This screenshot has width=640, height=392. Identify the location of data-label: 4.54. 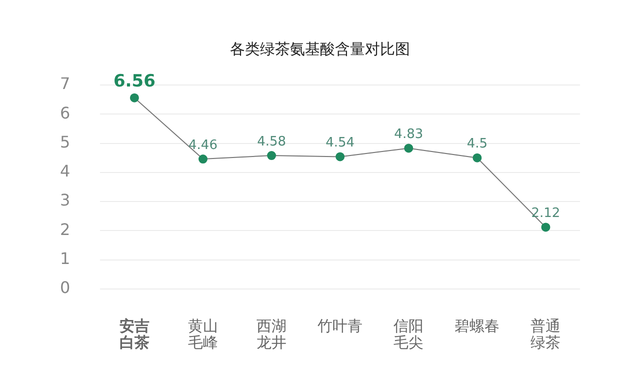
(340, 143).